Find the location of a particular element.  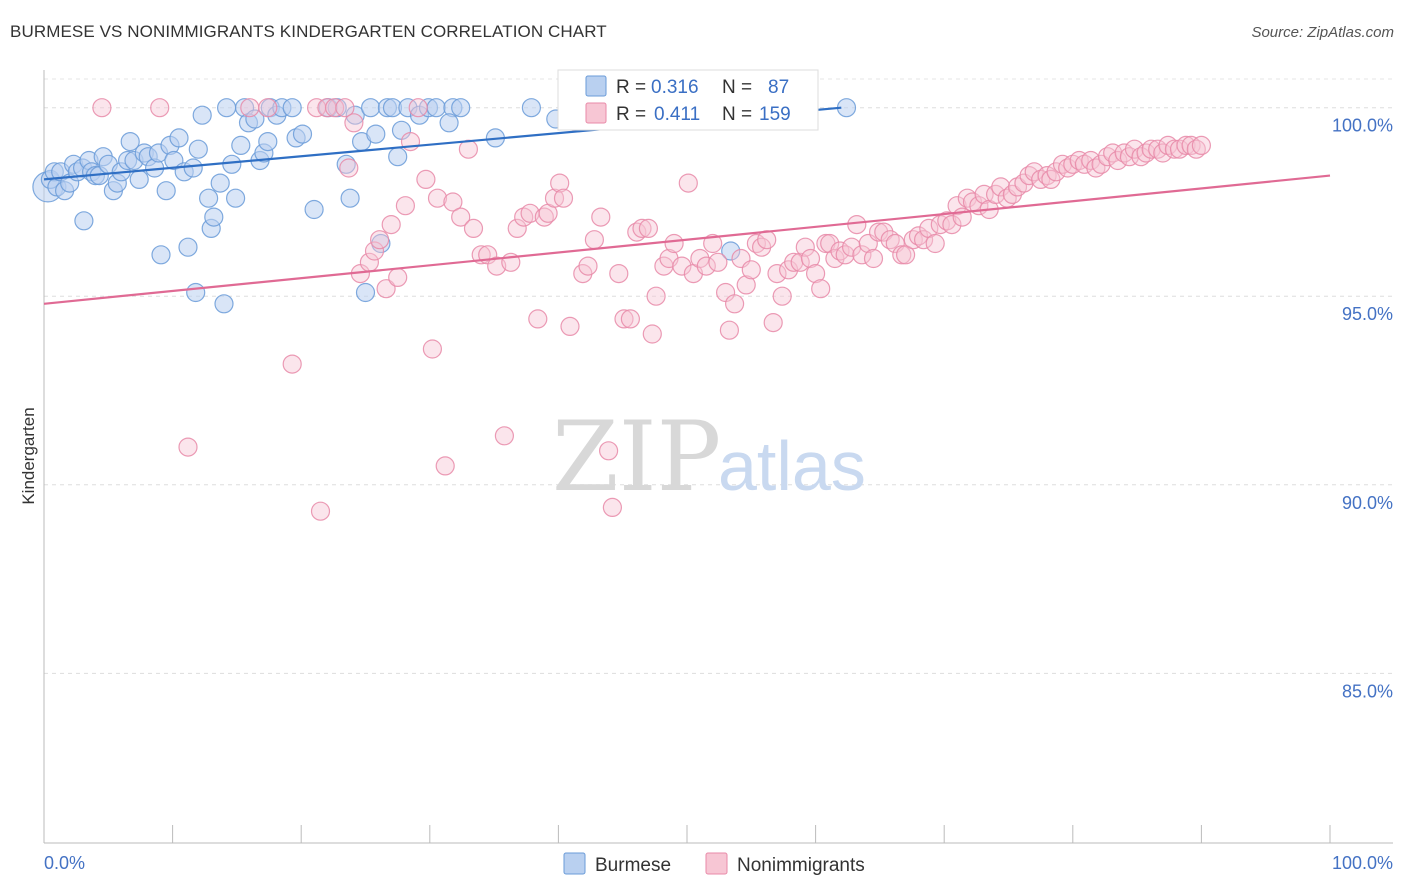

nonimmigrants-trend-line is located at coordinates (687, 239).